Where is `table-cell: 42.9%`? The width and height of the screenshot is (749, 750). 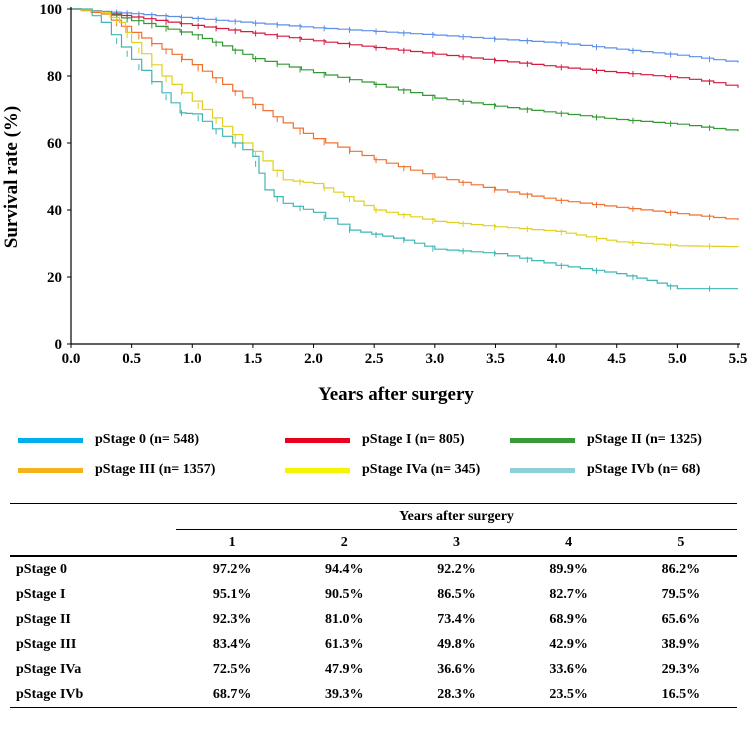
table-cell: 42.9% is located at coordinates (568, 644).